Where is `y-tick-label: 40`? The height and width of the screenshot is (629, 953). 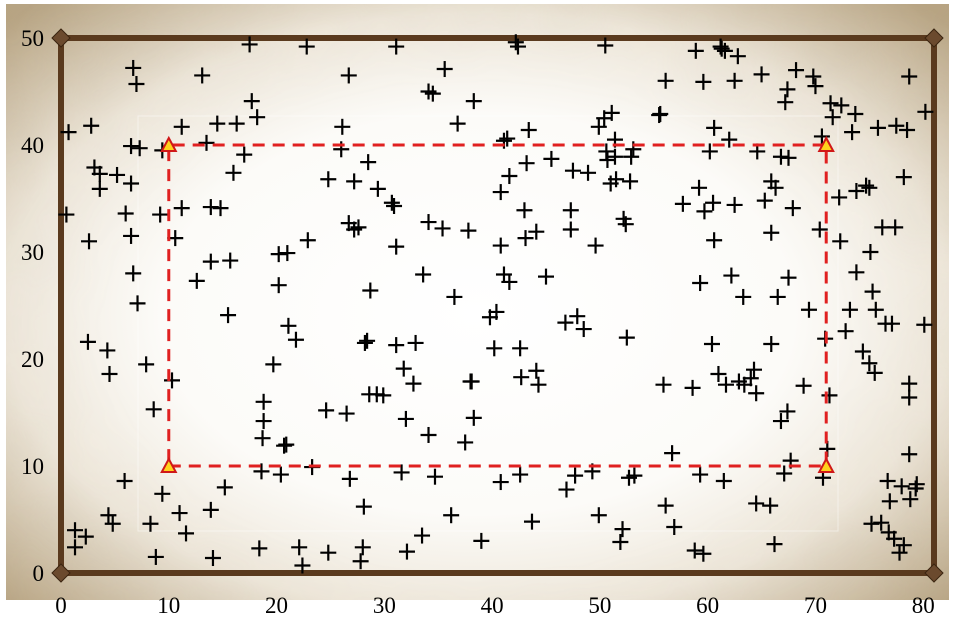 y-tick-label: 40 is located at coordinates (32, 145).